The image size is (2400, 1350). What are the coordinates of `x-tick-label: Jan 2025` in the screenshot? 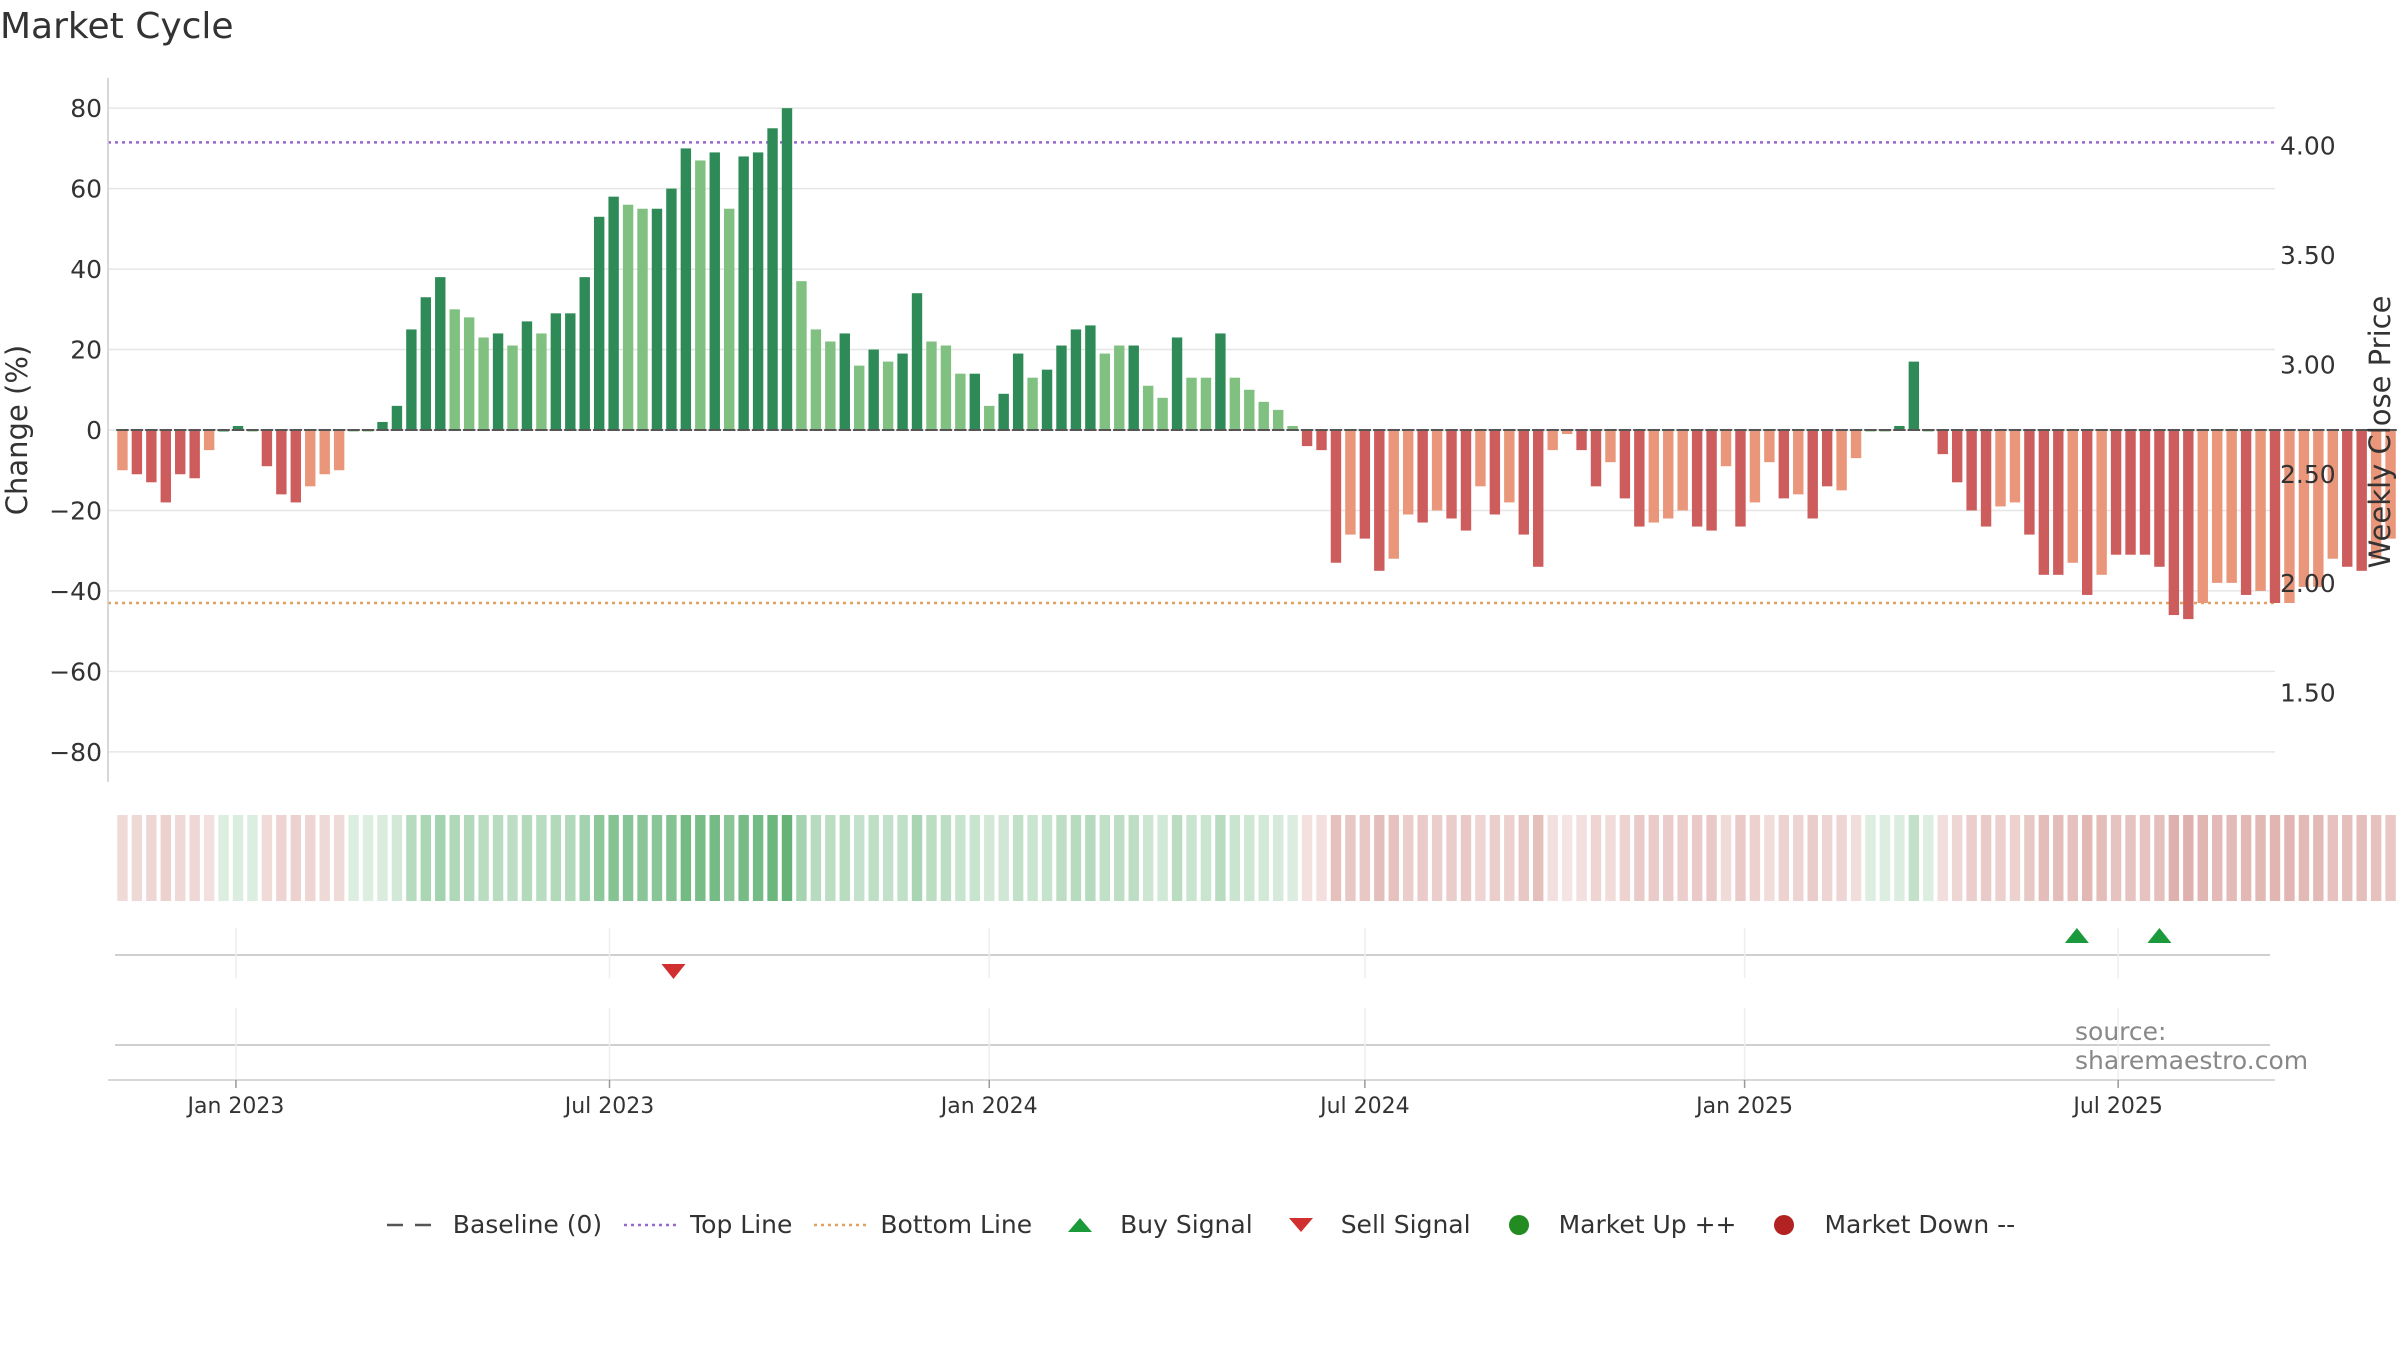 It's located at (1743, 1106).